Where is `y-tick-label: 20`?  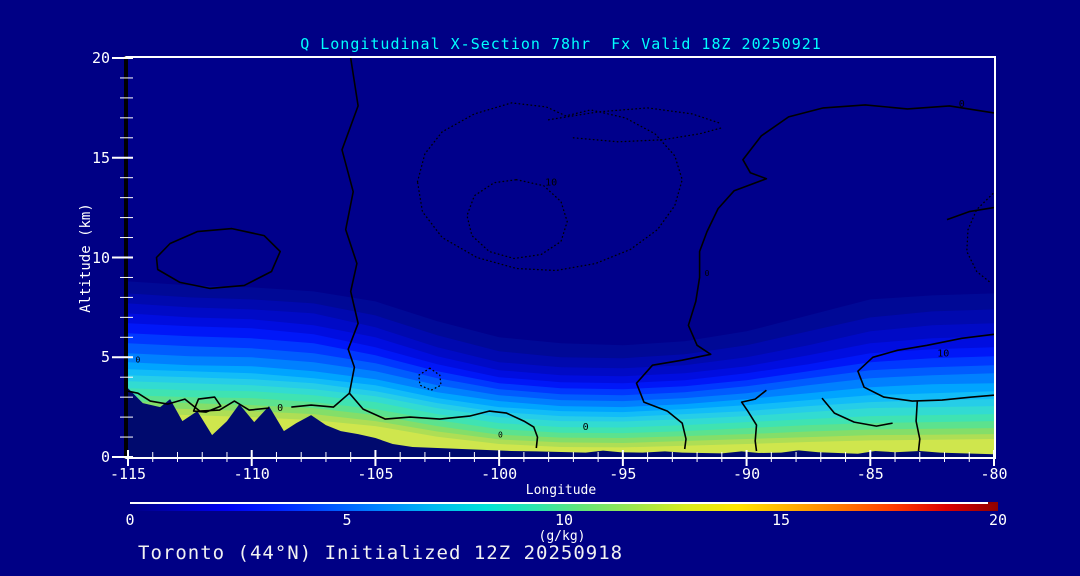 y-tick-label: 20 is located at coordinates (100, 58).